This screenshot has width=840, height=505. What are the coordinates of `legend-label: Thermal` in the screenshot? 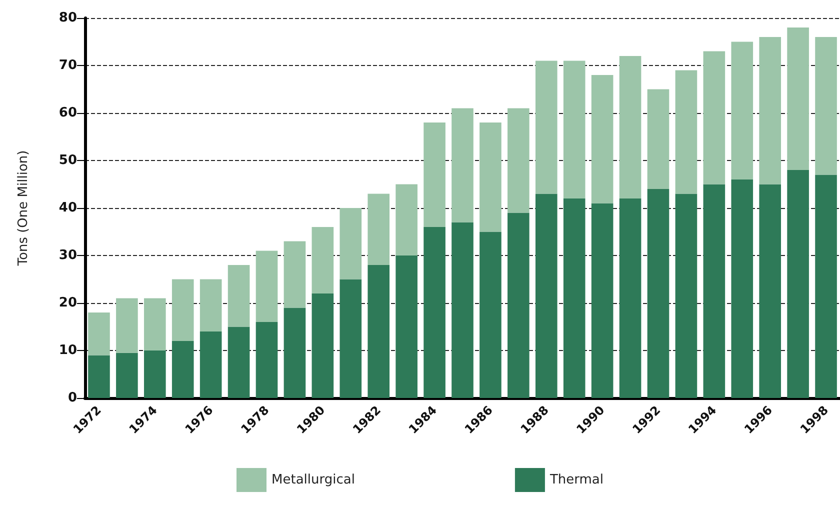 It's located at (576, 480).